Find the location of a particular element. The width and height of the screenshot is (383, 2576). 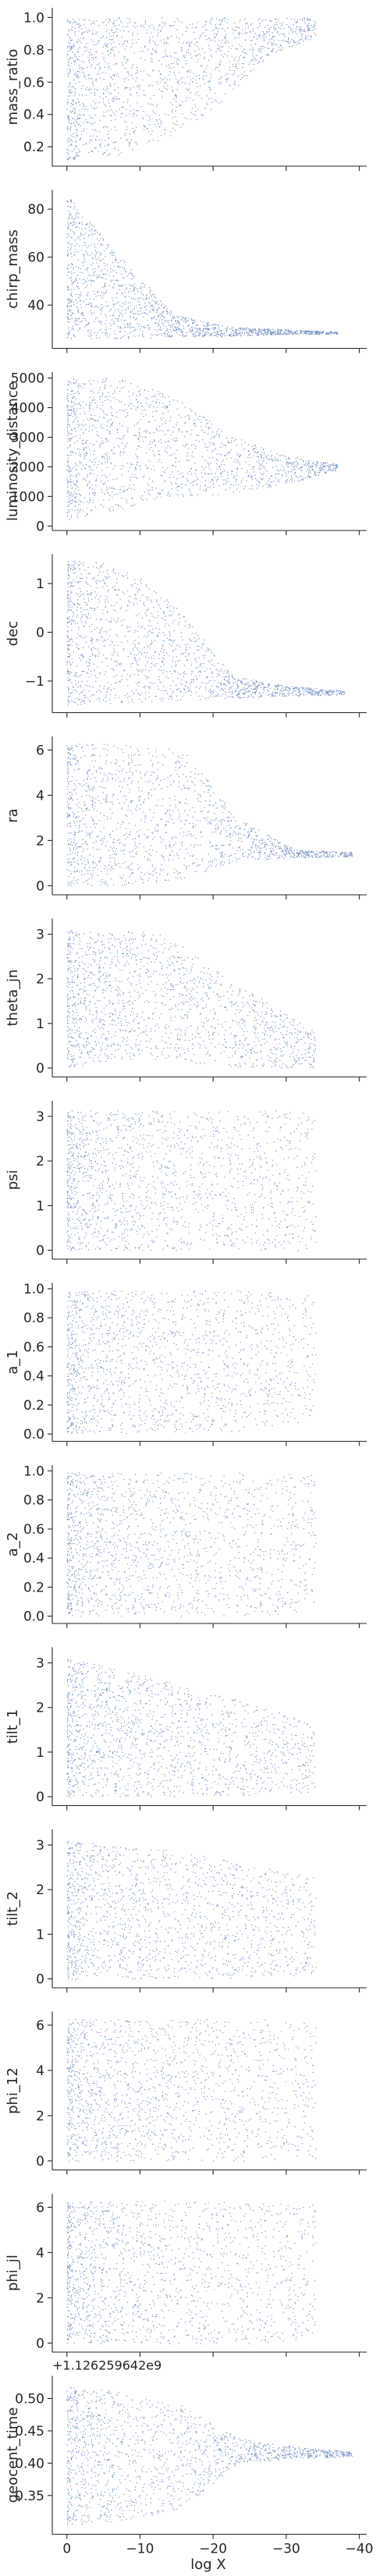

y-axis-label: phi_jl is located at coordinates (13, 2273).